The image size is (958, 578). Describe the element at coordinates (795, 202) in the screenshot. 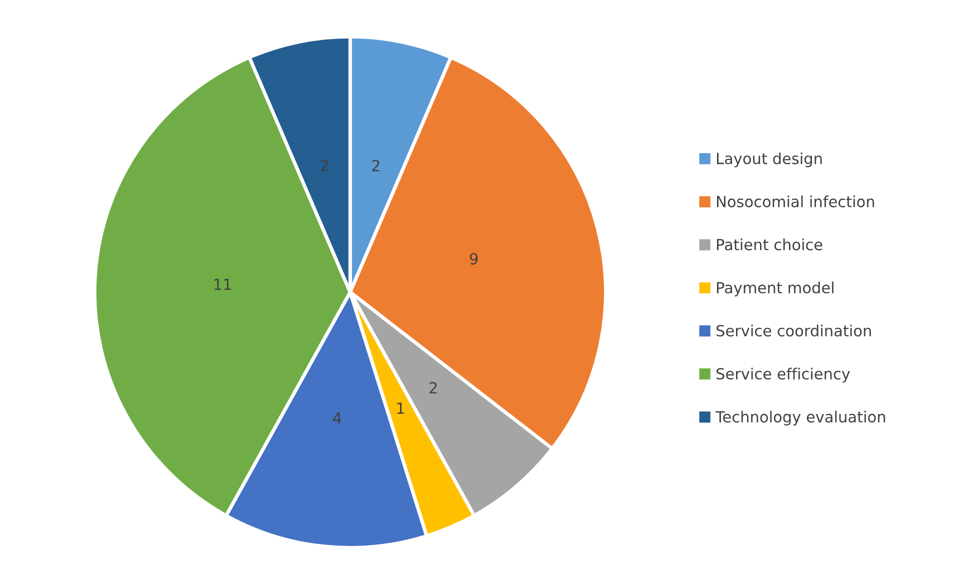

I see `legend-label: Nosocomial infection` at that location.